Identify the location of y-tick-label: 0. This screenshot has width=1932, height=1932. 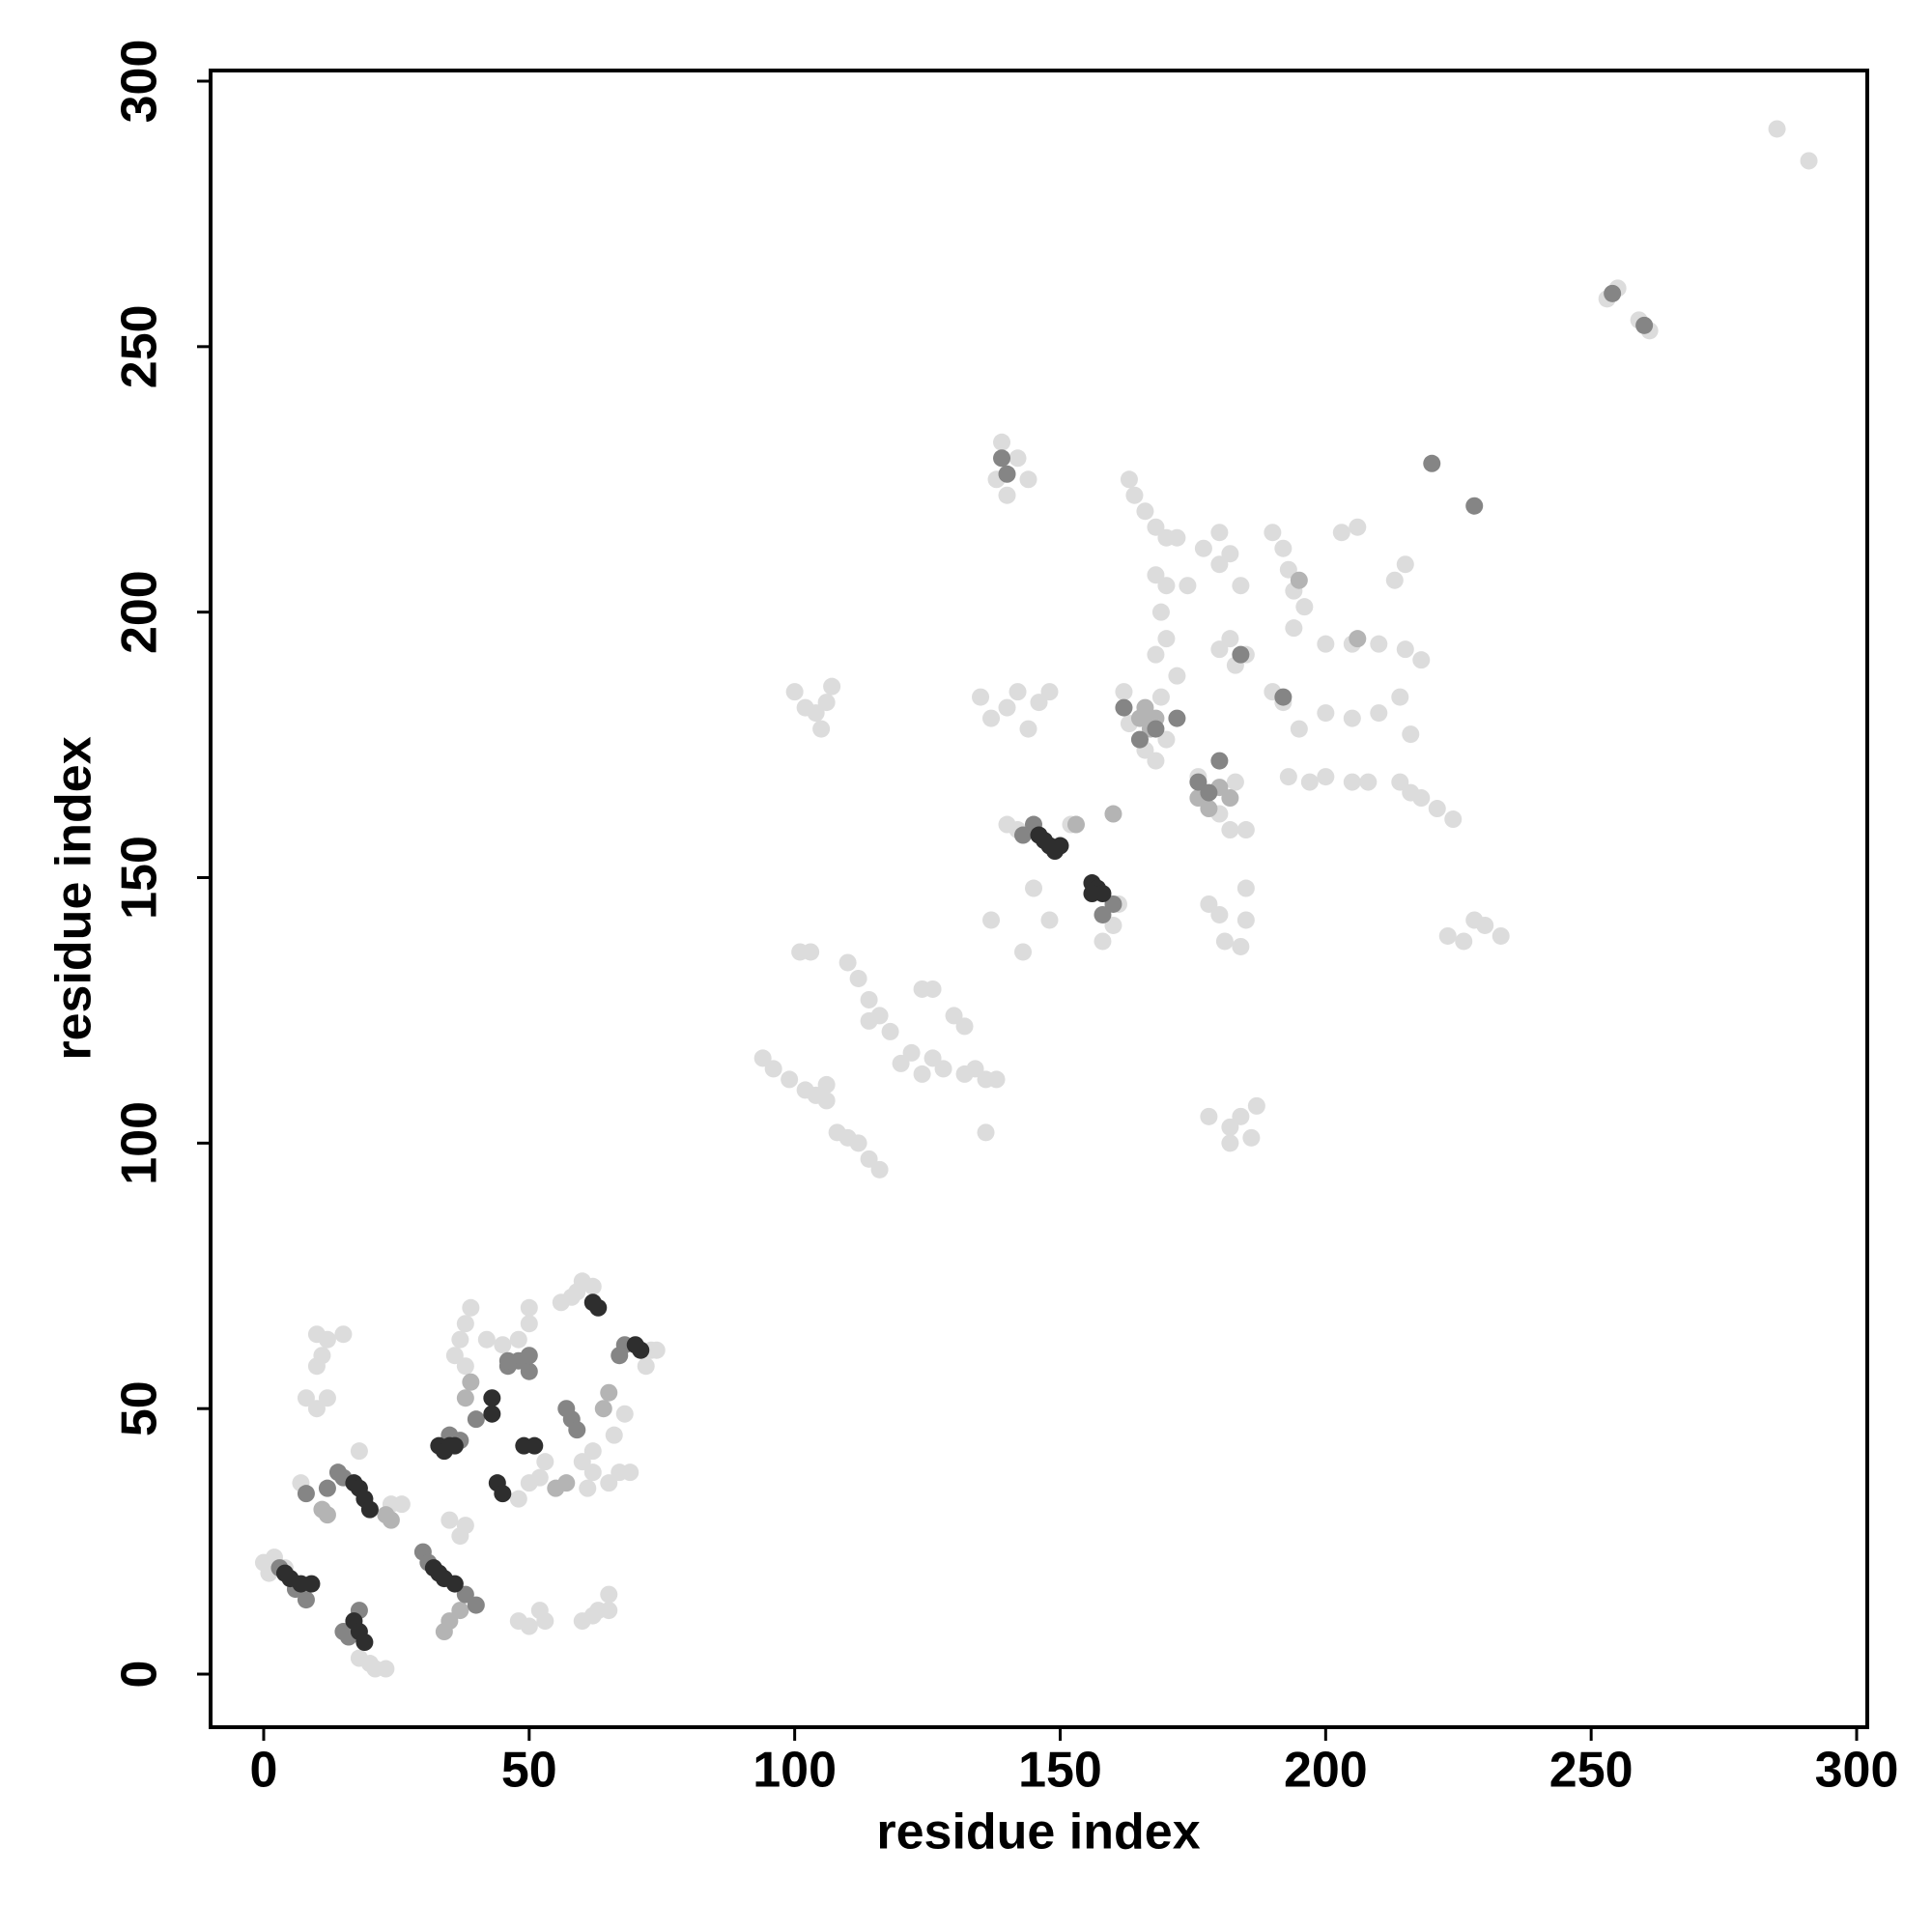
(140, 1675).